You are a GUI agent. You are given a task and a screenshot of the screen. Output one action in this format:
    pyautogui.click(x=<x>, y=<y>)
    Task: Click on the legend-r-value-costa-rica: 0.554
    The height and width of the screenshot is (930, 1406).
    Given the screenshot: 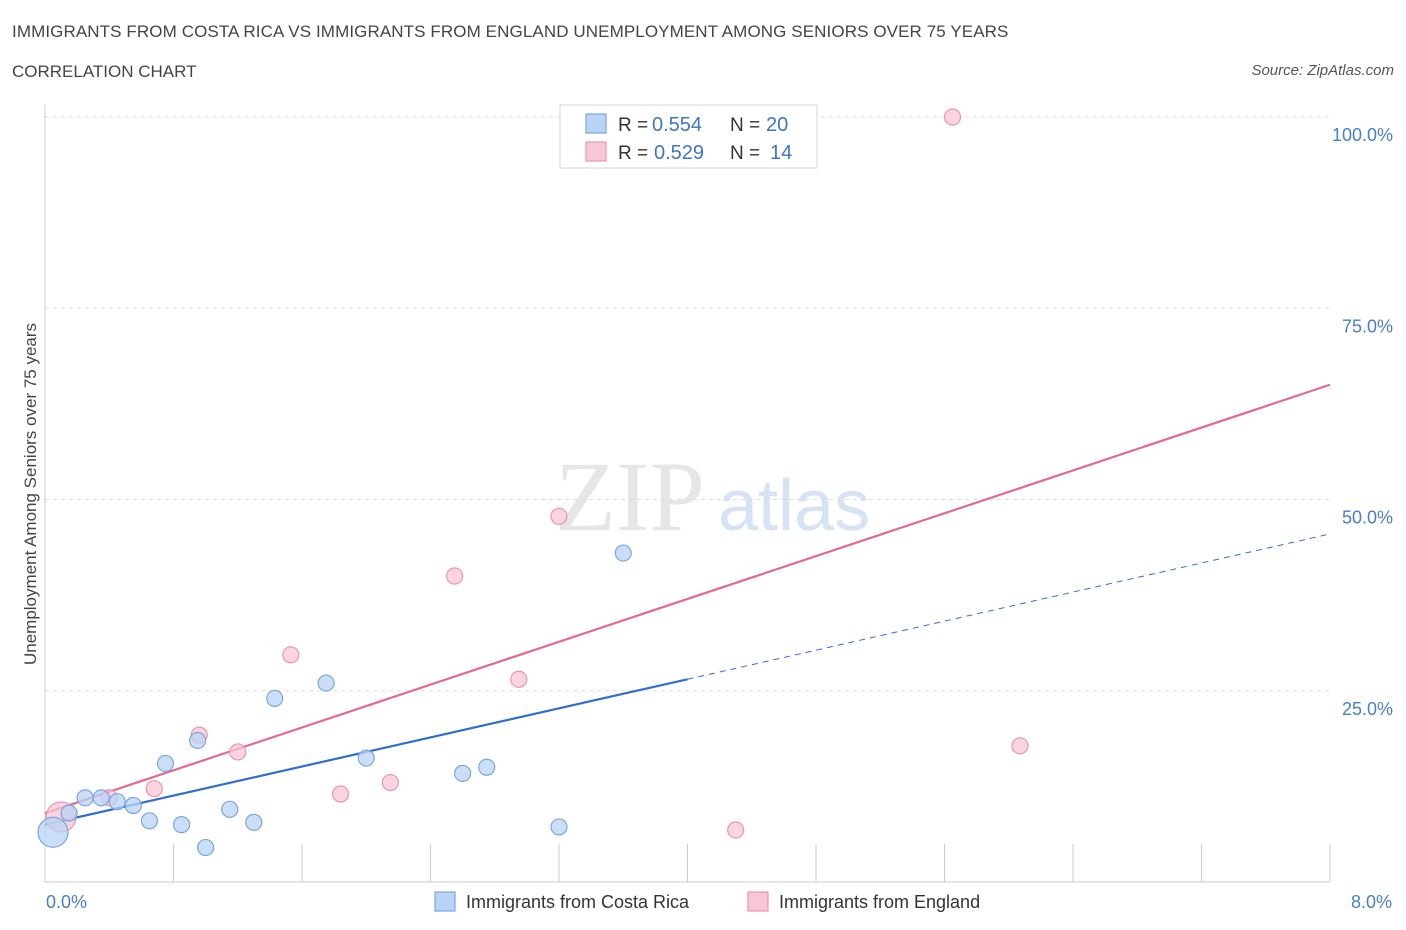 What is the action you would take?
    pyautogui.click(x=677, y=125)
    